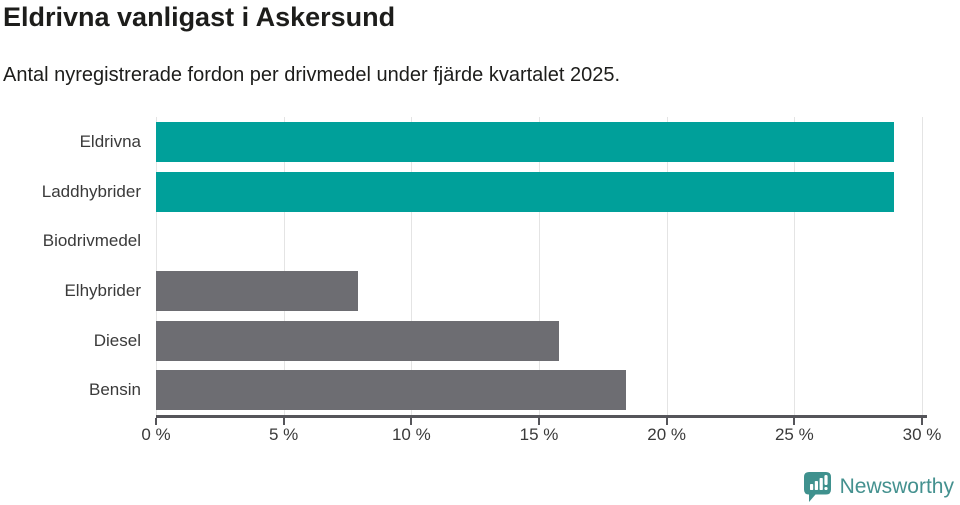  I want to click on newsworthy-logo-icon, so click(817, 487).